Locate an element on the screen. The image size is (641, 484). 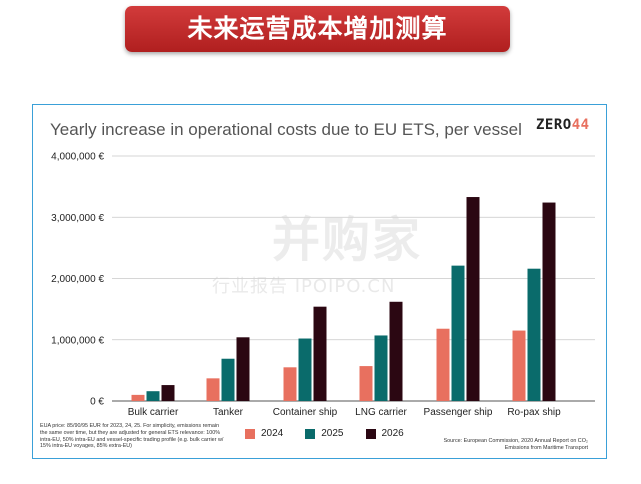
x-category-label: Container ship is located at coordinates (305, 412).